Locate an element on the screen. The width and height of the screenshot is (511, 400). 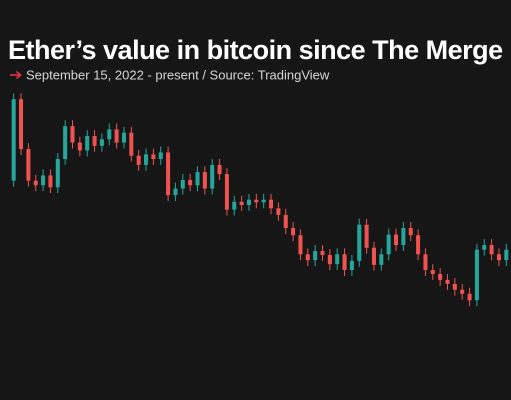
chart-title: Ether’s value in bitcoin since The Merge is located at coordinates (255, 50).